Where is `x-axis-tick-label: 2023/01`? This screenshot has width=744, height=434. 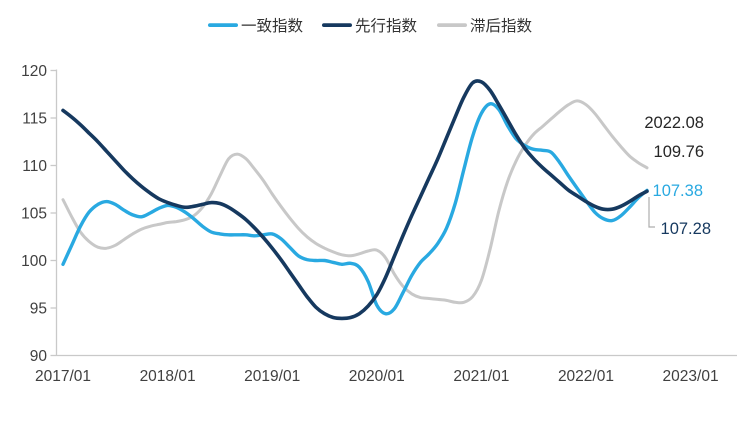 x-axis-tick-label: 2023/01 is located at coordinates (691, 376).